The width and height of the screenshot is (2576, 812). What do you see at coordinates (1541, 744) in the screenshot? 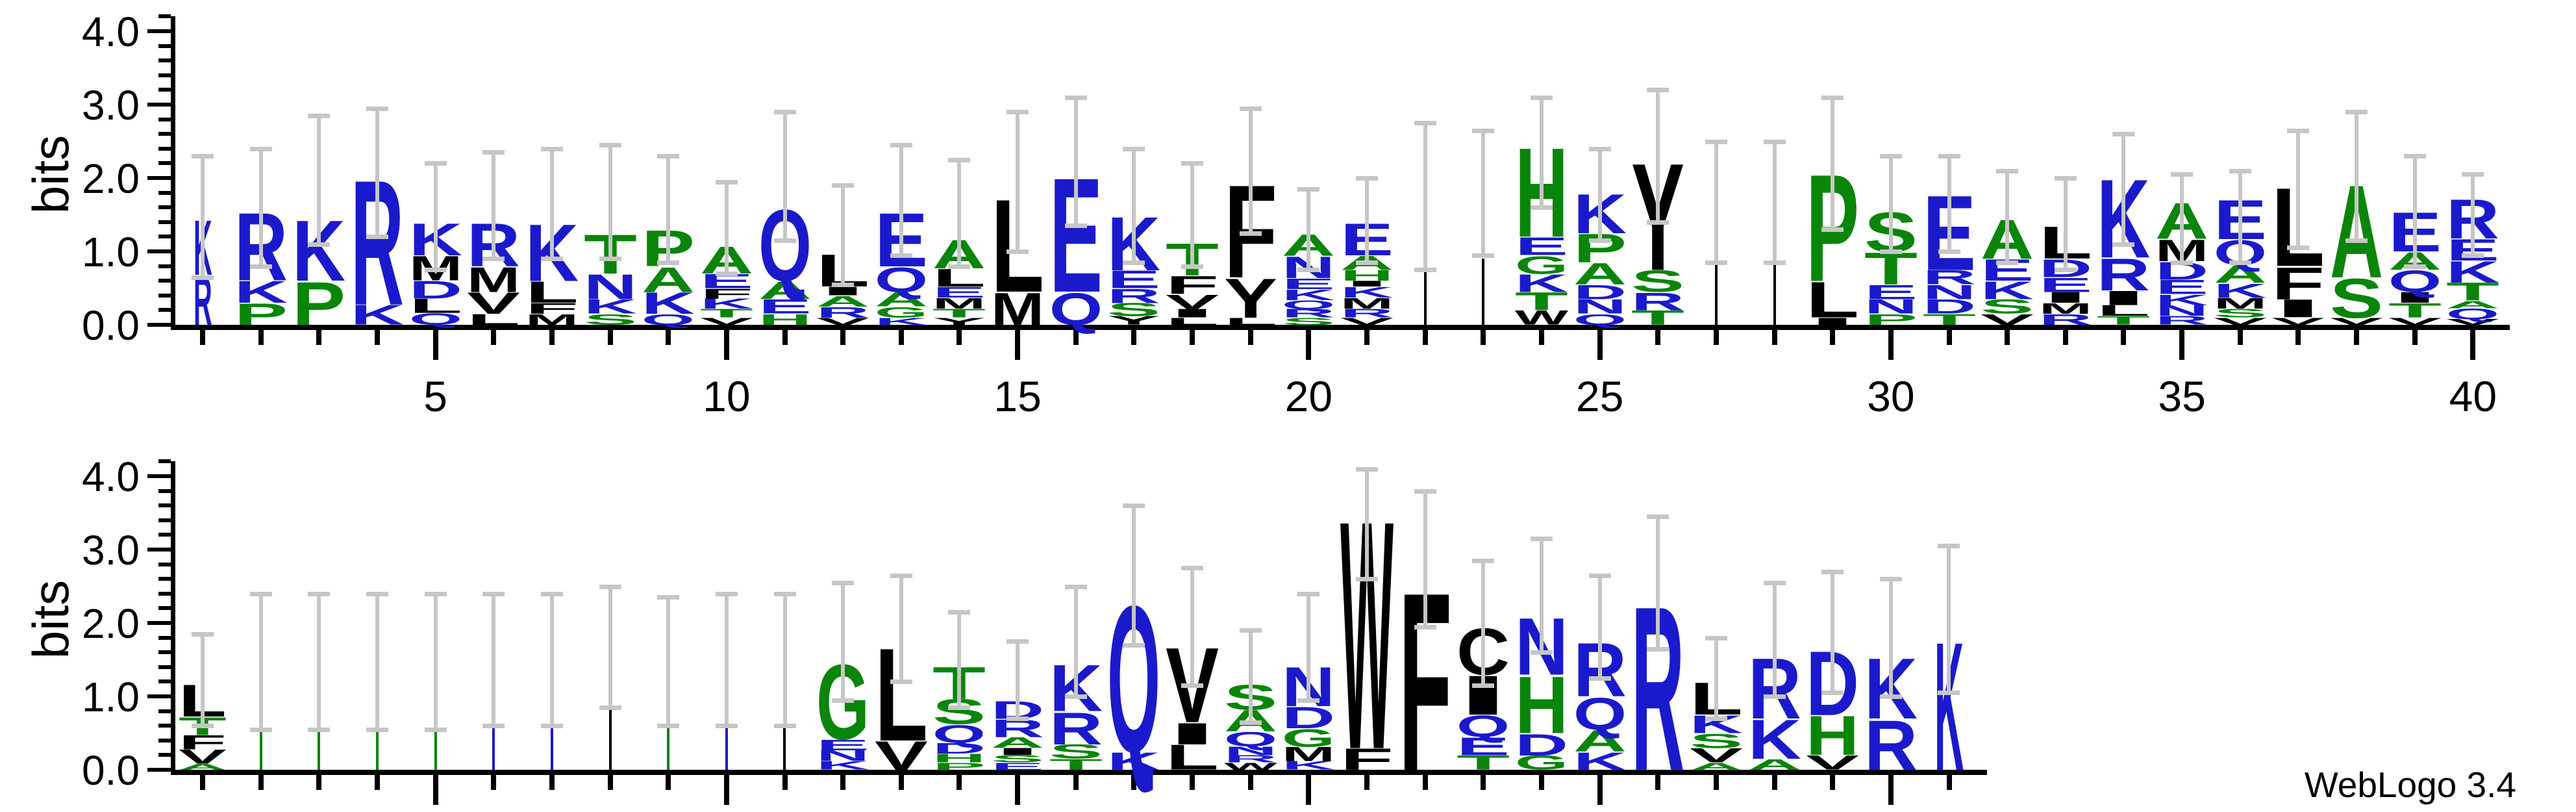
I see `svg-text: D` at bounding box center [1541, 744].